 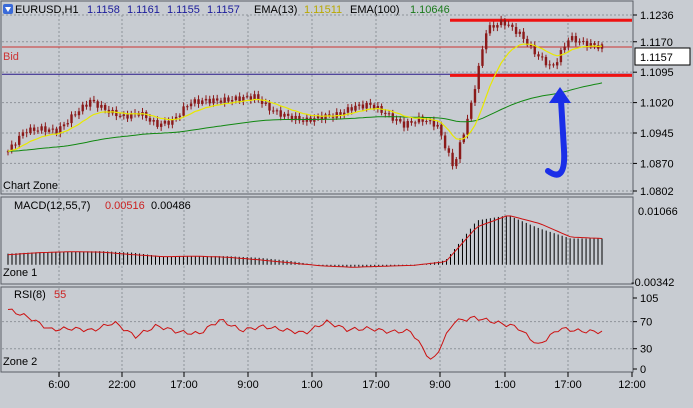 I want to click on rsi-tick-label: 0, so click(x=643, y=370).